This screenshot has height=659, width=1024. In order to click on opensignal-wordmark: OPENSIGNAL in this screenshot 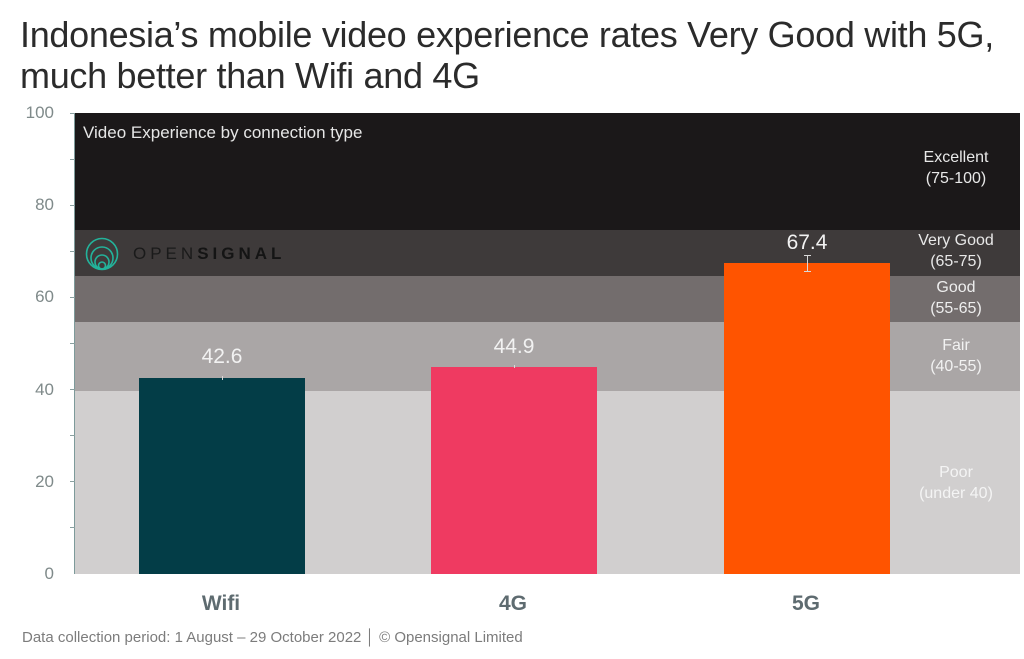, I will do `click(209, 254)`.